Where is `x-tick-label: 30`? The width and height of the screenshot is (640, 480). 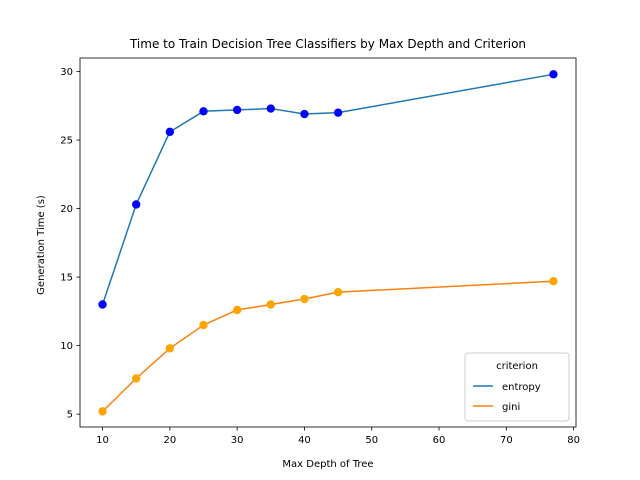
x-tick-label: 30 is located at coordinates (237, 440).